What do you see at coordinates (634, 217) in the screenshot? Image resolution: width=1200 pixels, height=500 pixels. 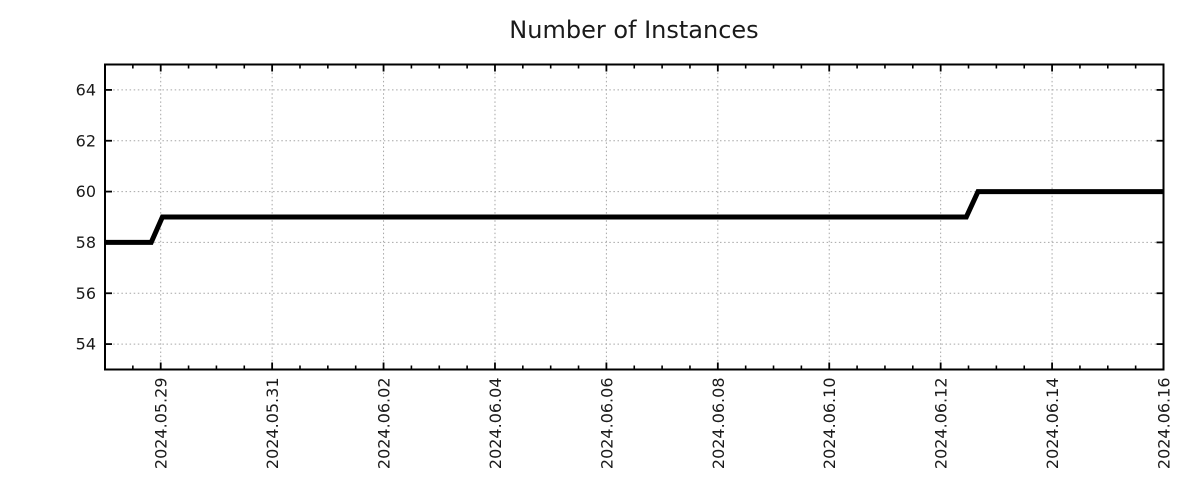 I see `instances-line` at bounding box center [634, 217].